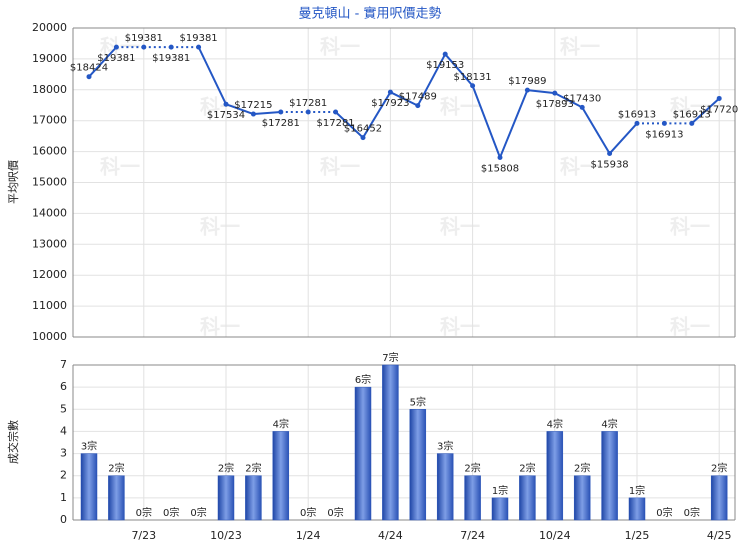 This screenshot has width=740, height=550. I want to click on data-label: $17281, so click(281, 123).